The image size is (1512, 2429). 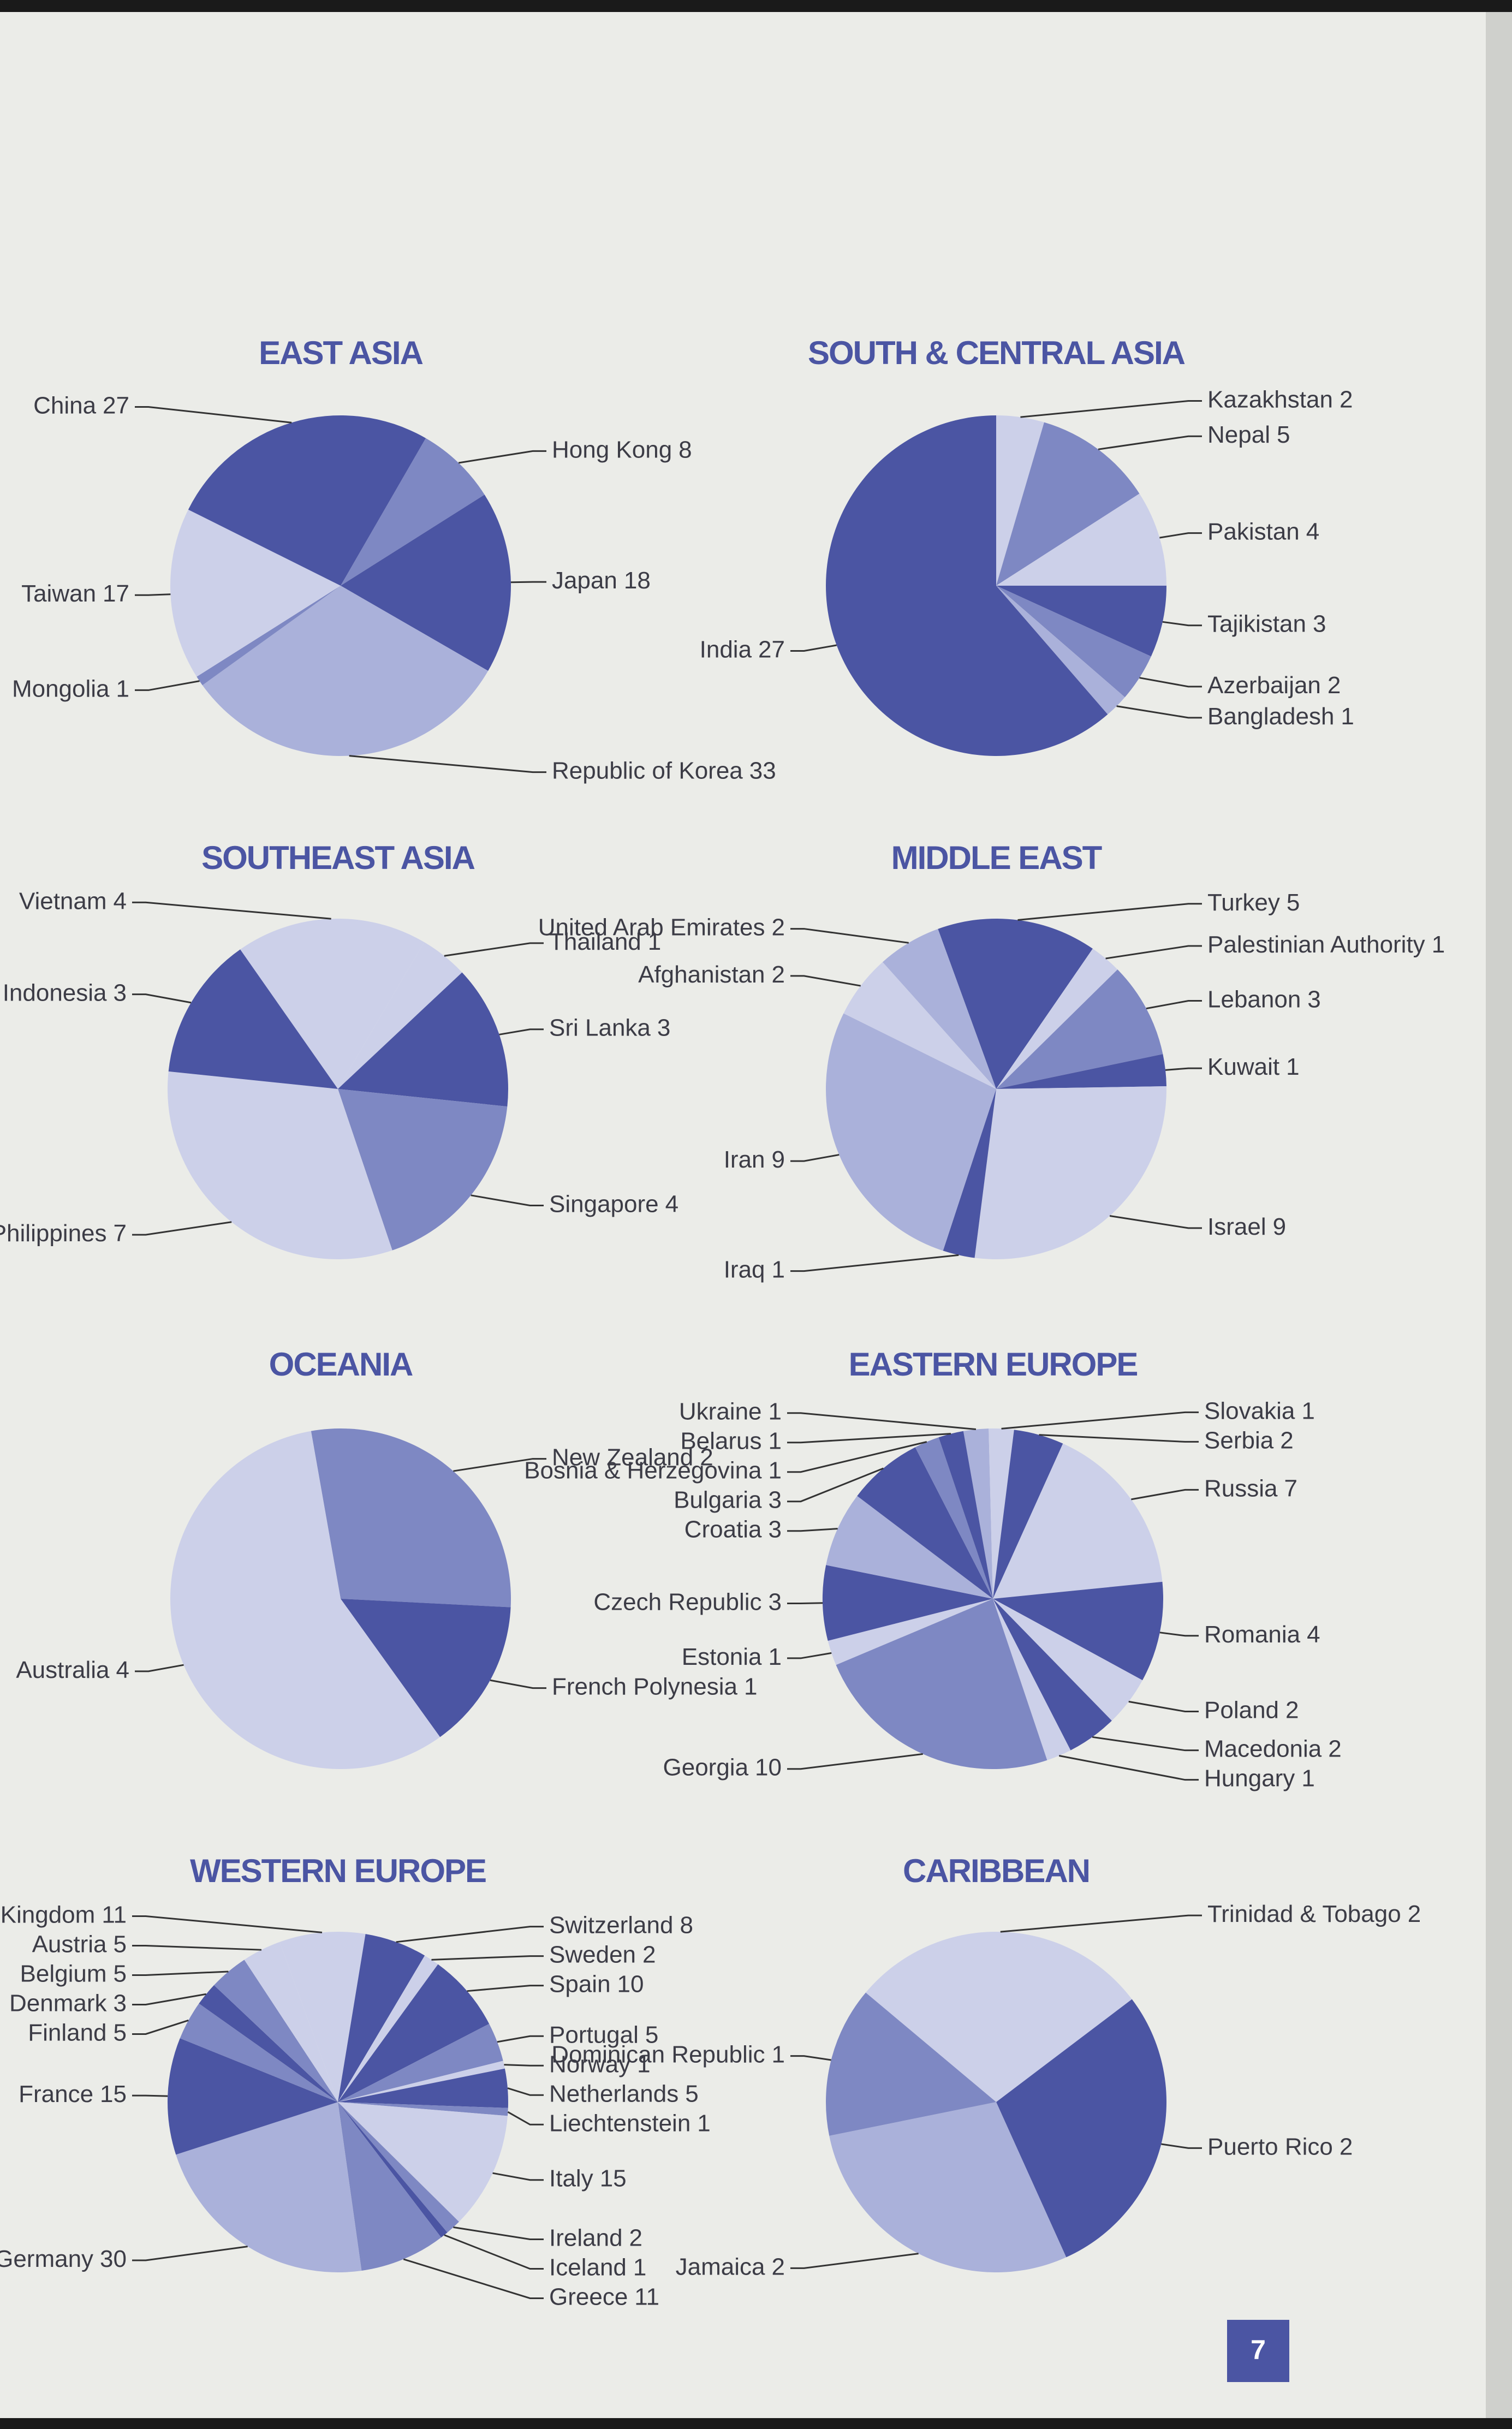 I want to click on slice-label: Israel 9, so click(x=1246, y=1226).